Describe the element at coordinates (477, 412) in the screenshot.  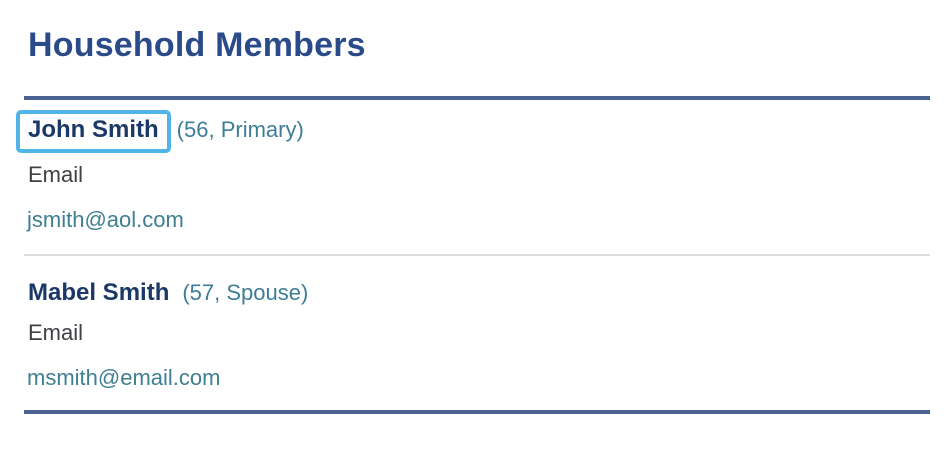
I see `bottom-divider` at that location.